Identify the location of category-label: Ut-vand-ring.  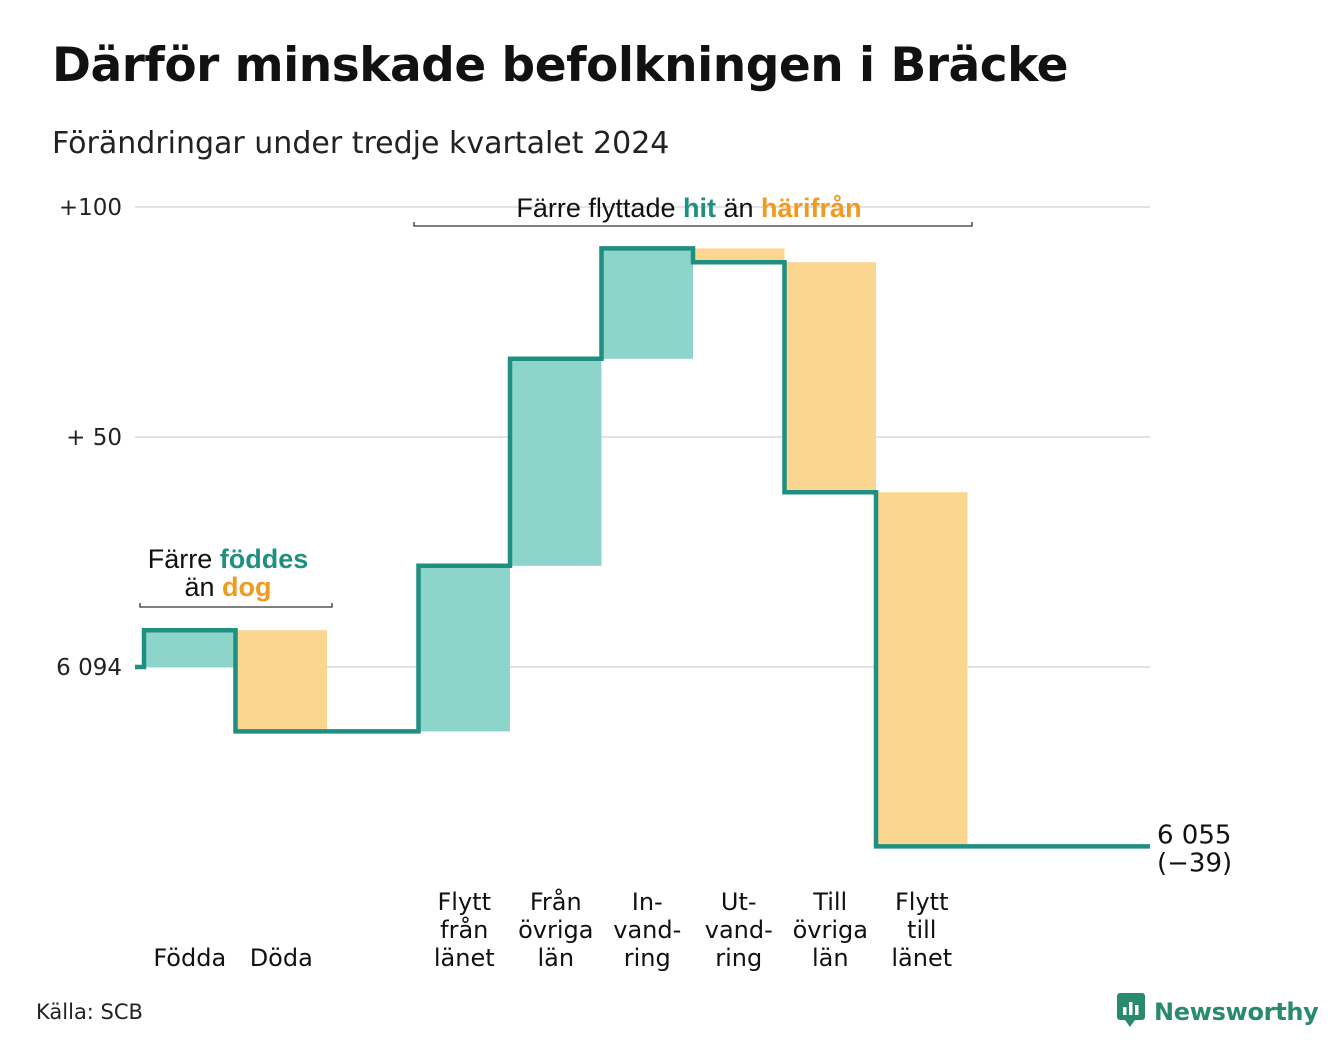
(739, 930).